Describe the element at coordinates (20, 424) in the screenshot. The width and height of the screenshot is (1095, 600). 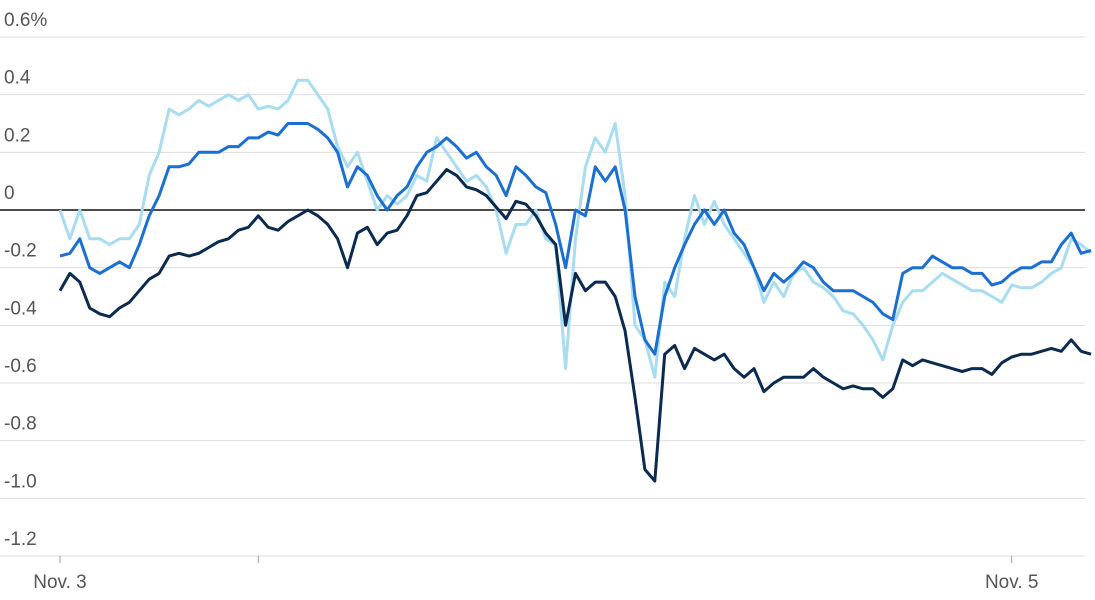
I see `y-tick-label: -0.8` at that location.